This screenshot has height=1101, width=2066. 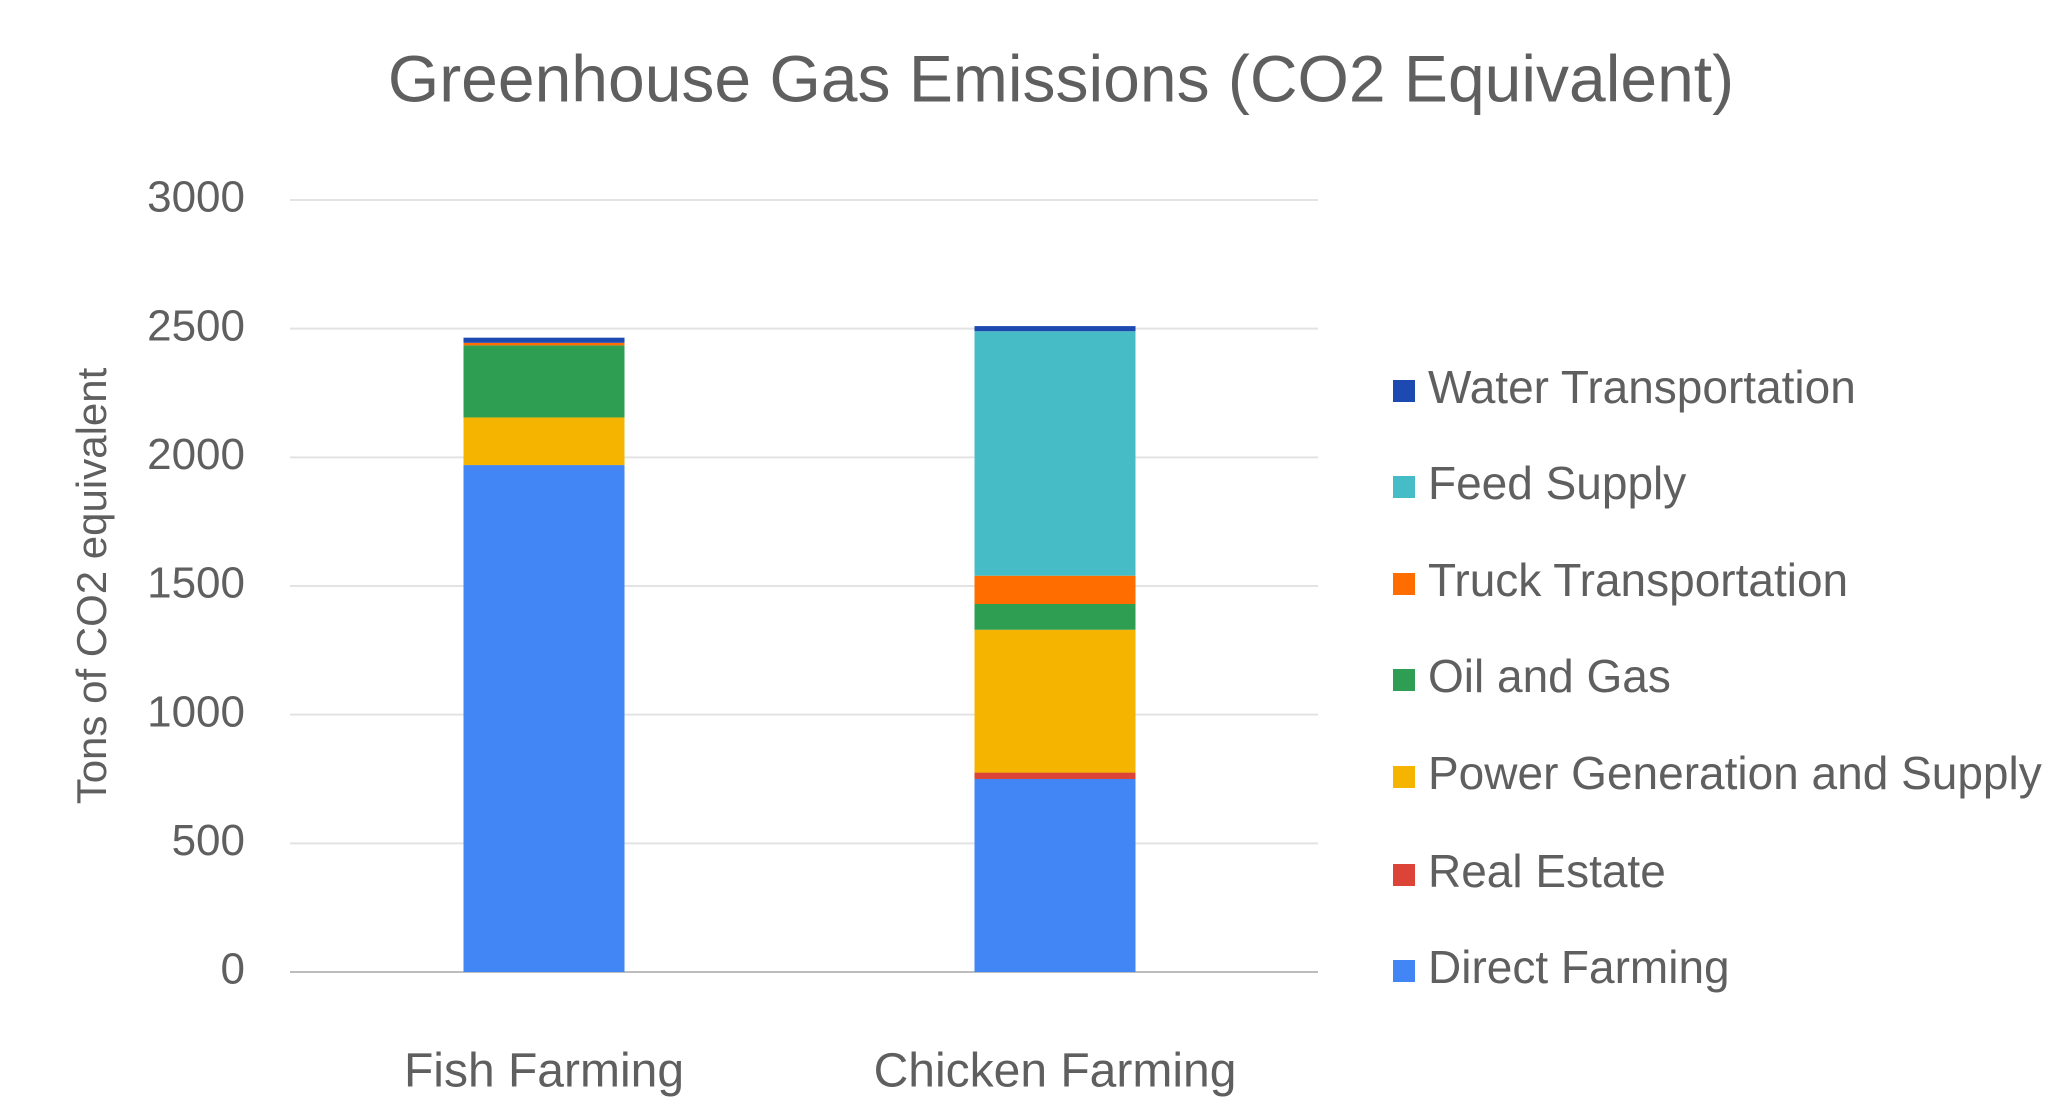 I want to click on x-tick-label: Fish Farming, so click(x=544, y=1071).